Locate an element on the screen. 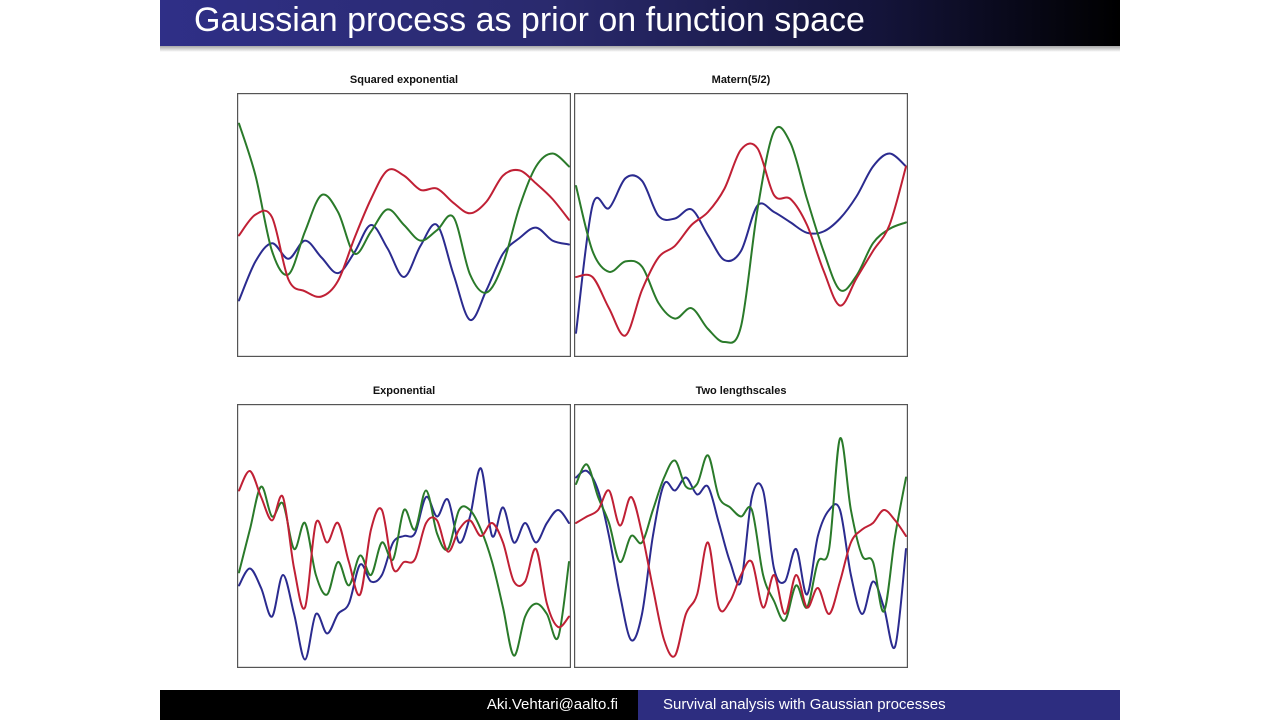 The height and width of the screenshot is (720, 1280). panel-title-matern: Matern(5/2) is located at coordinates (741, 80).